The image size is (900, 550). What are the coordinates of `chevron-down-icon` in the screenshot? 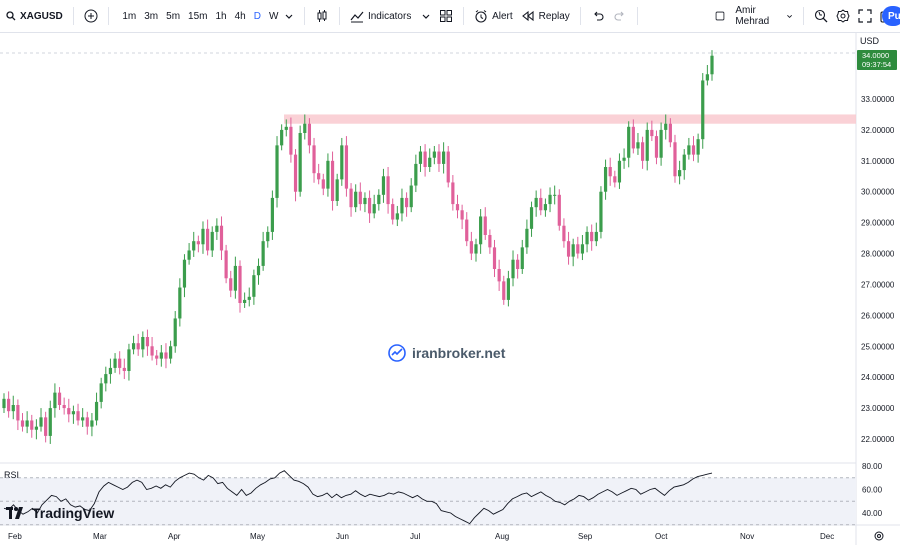 It's located at (289, 16).